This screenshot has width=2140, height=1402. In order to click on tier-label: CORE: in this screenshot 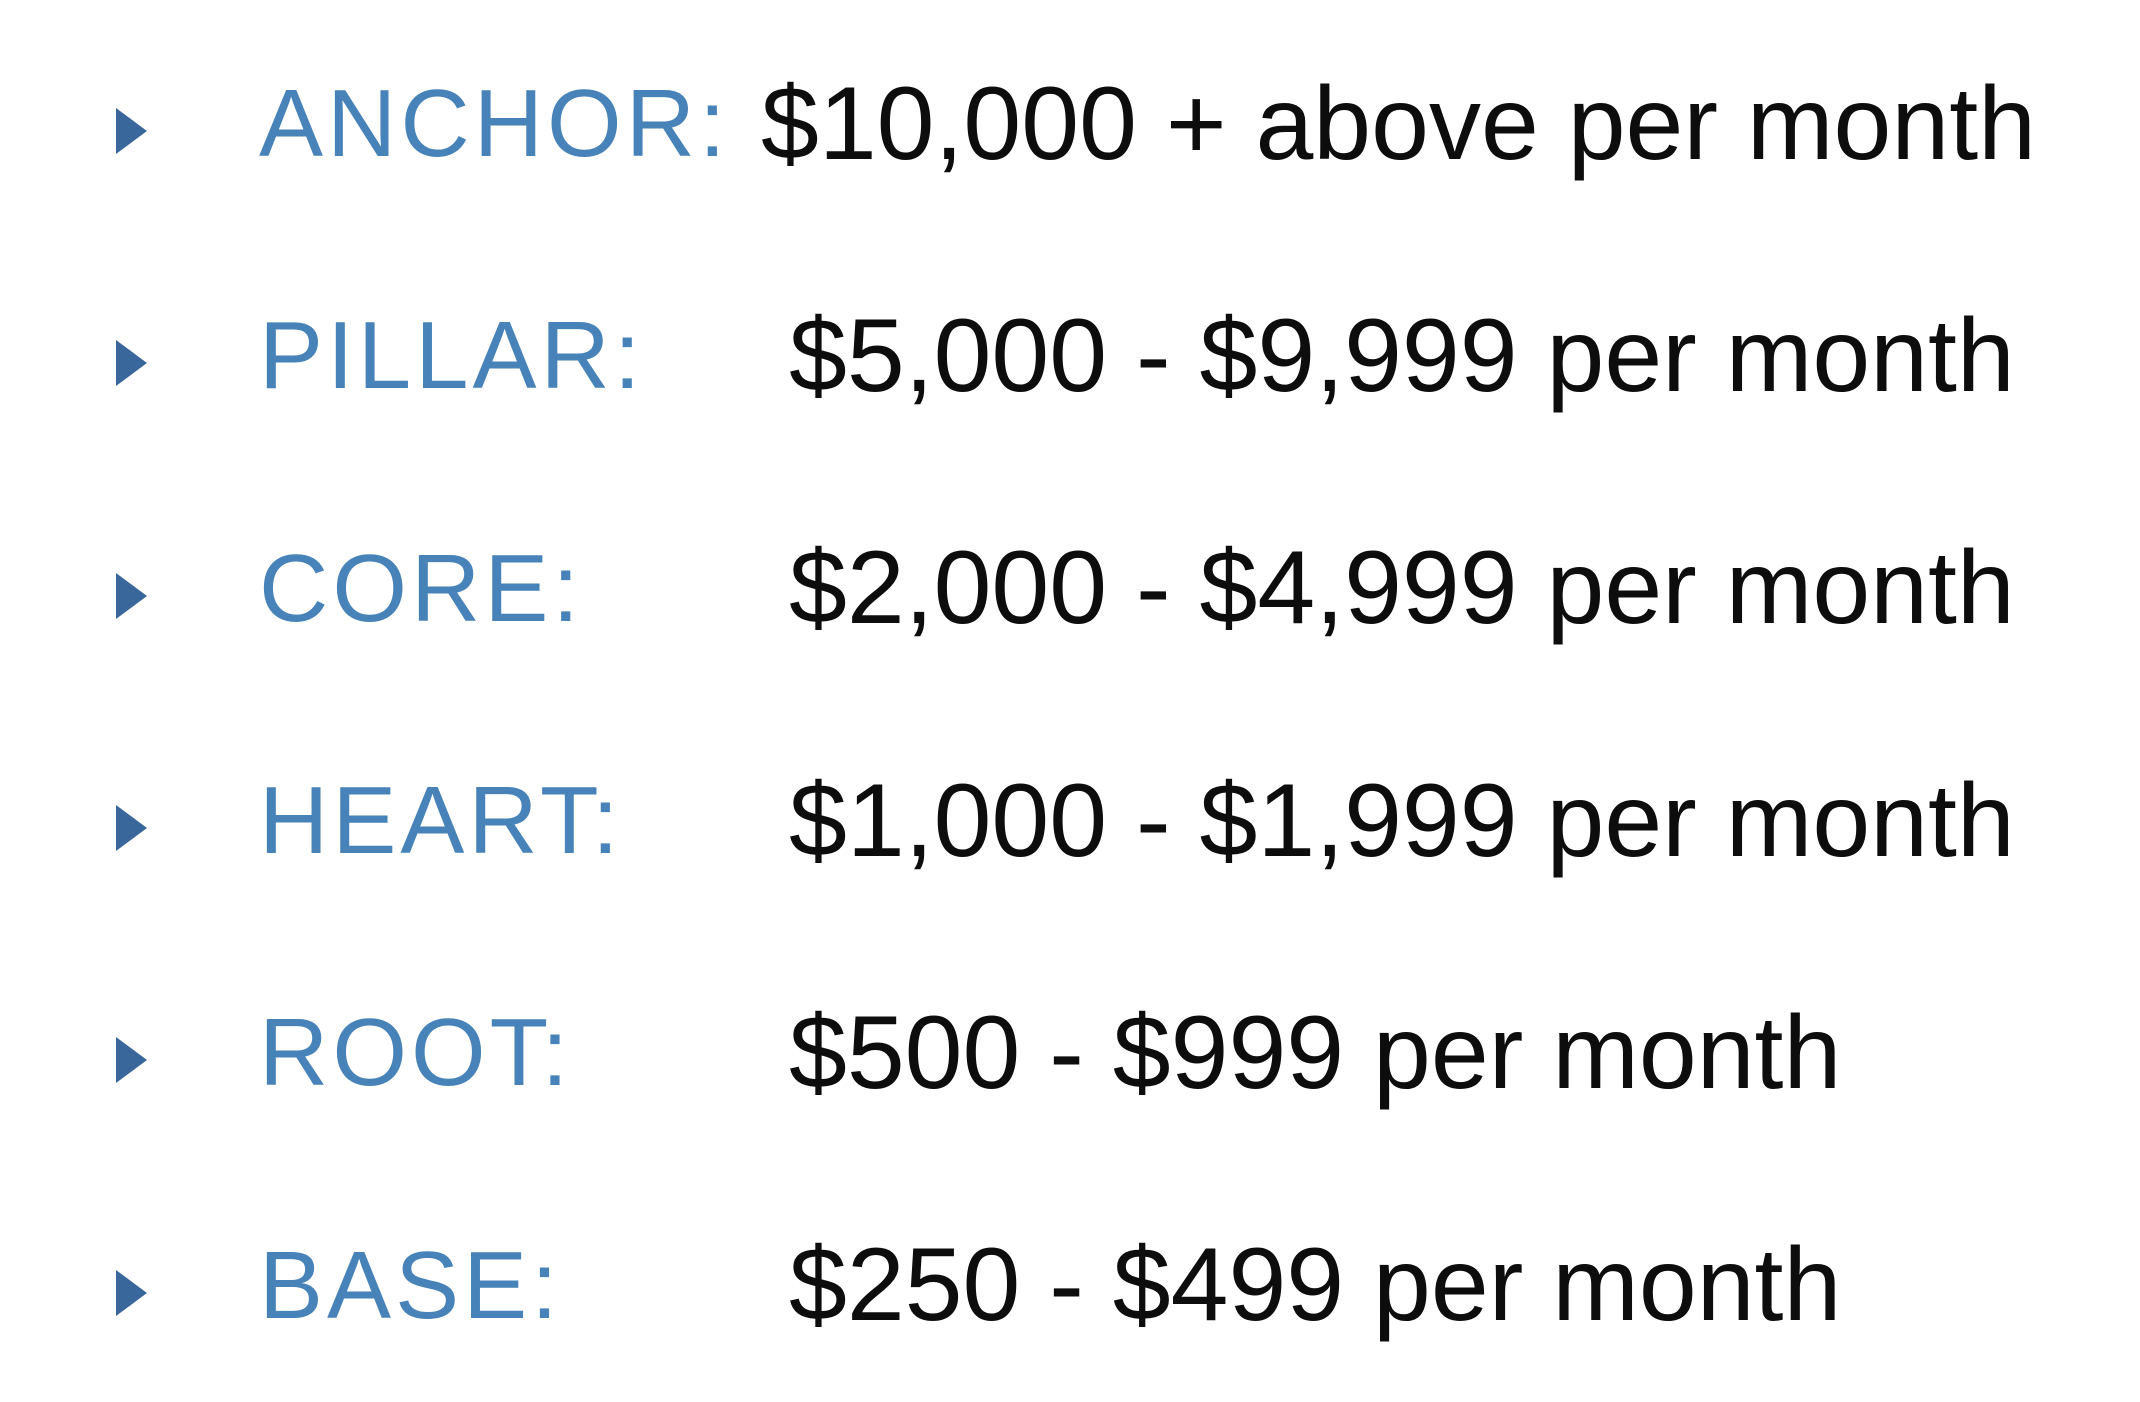, I will do `click(421, 588)`.